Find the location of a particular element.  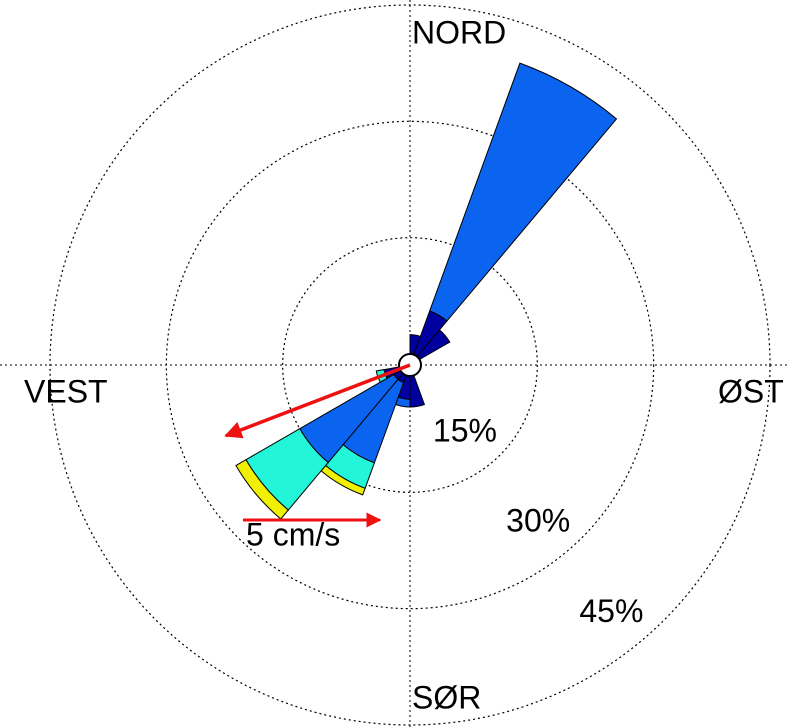

direction-label: SØR is located at coordinates (446, 697).